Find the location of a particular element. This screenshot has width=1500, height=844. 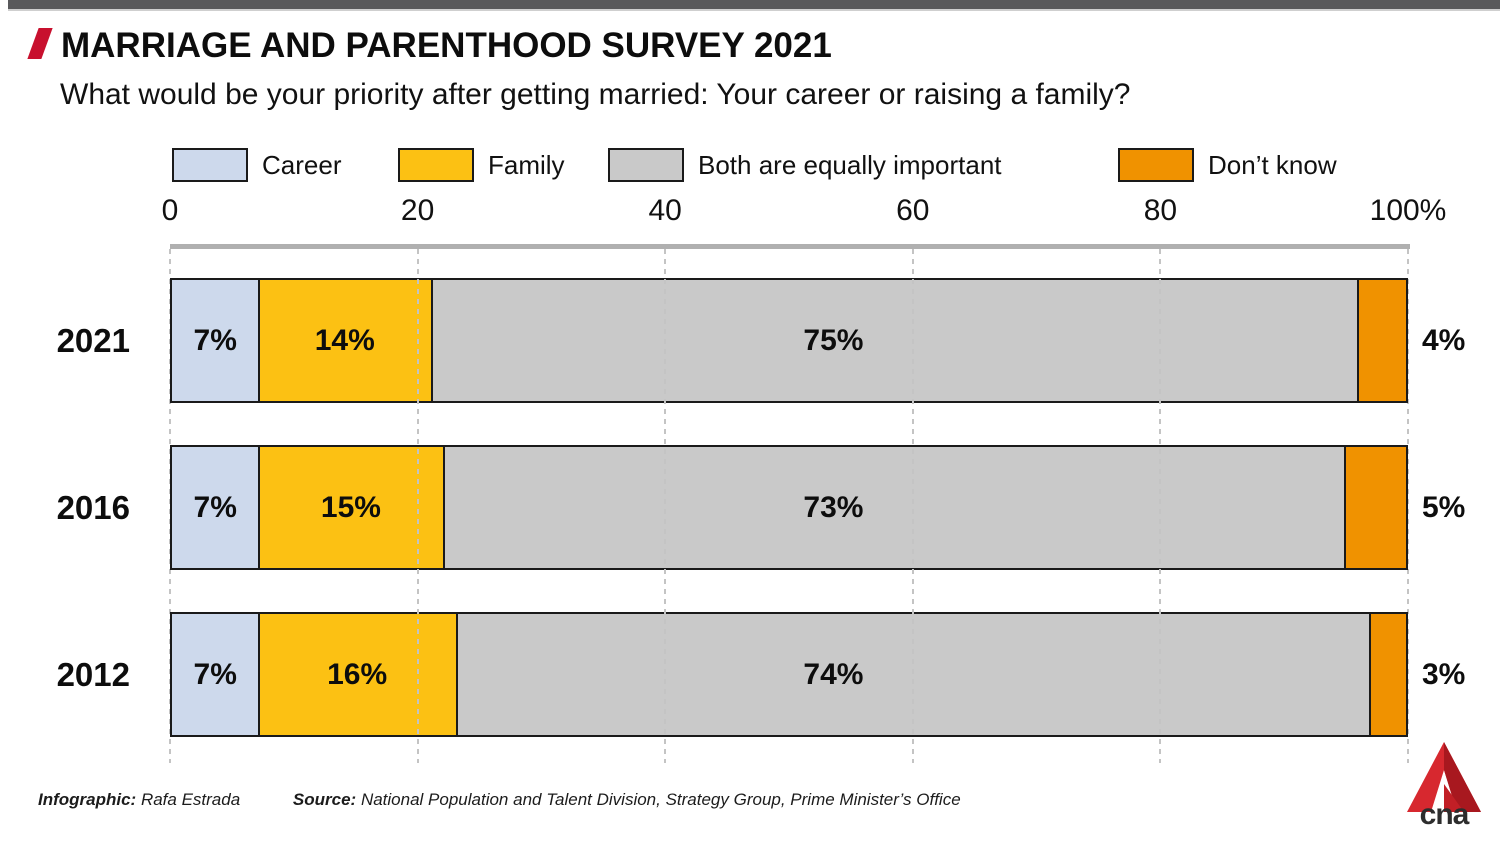

bar-row-2012: 2012 3% 7% 16% 74% is located at coordinates (750, 674).